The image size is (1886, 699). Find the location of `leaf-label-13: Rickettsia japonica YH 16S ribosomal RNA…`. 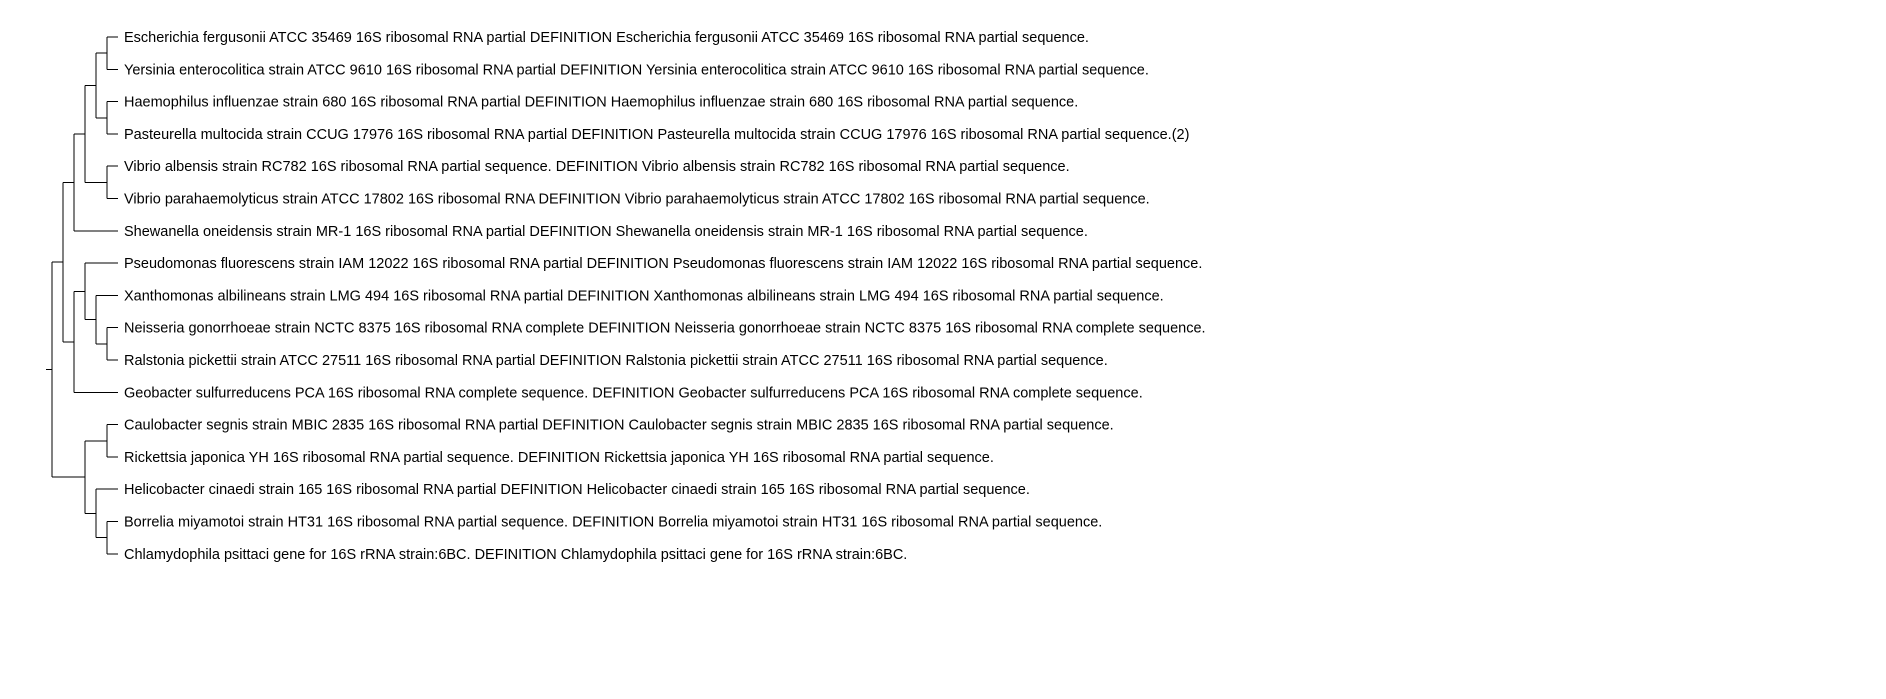

leaf-label-13: Rickettsia japonica YH 16S ribosomal RNA… is located at coordinates (559, 458).